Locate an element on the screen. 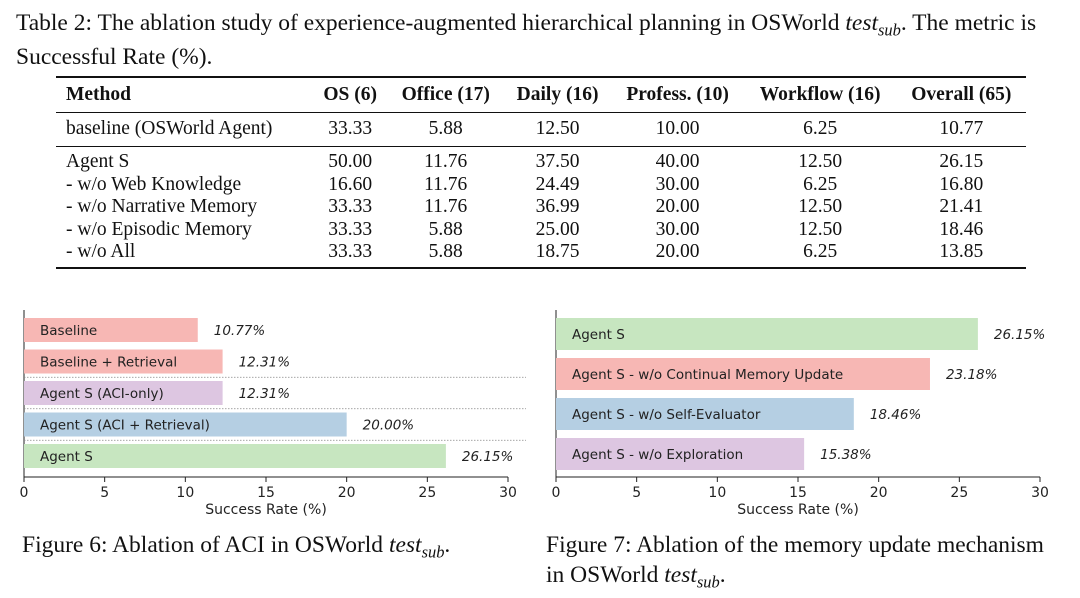 The image size is (1080, 598). cell-overall: 18.46 is located at coordinates (961, 229).